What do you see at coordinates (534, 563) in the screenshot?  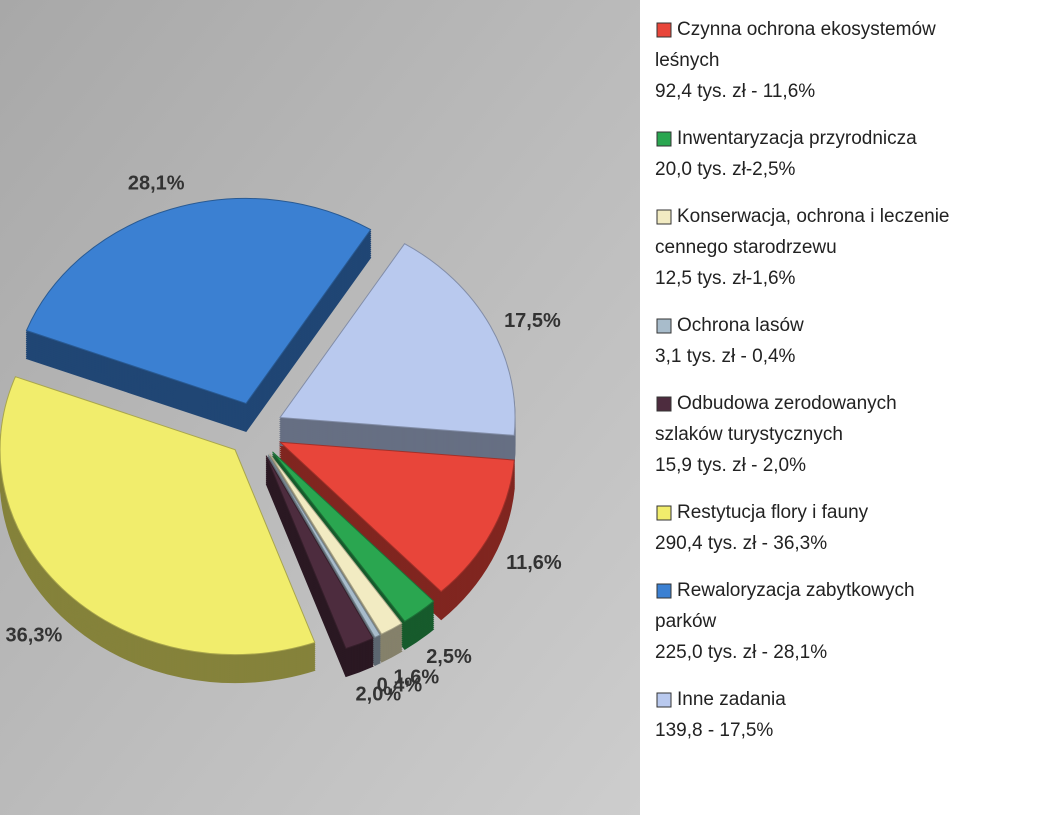 I see `data-label: 11,6%` at bounding box center [534, 563].